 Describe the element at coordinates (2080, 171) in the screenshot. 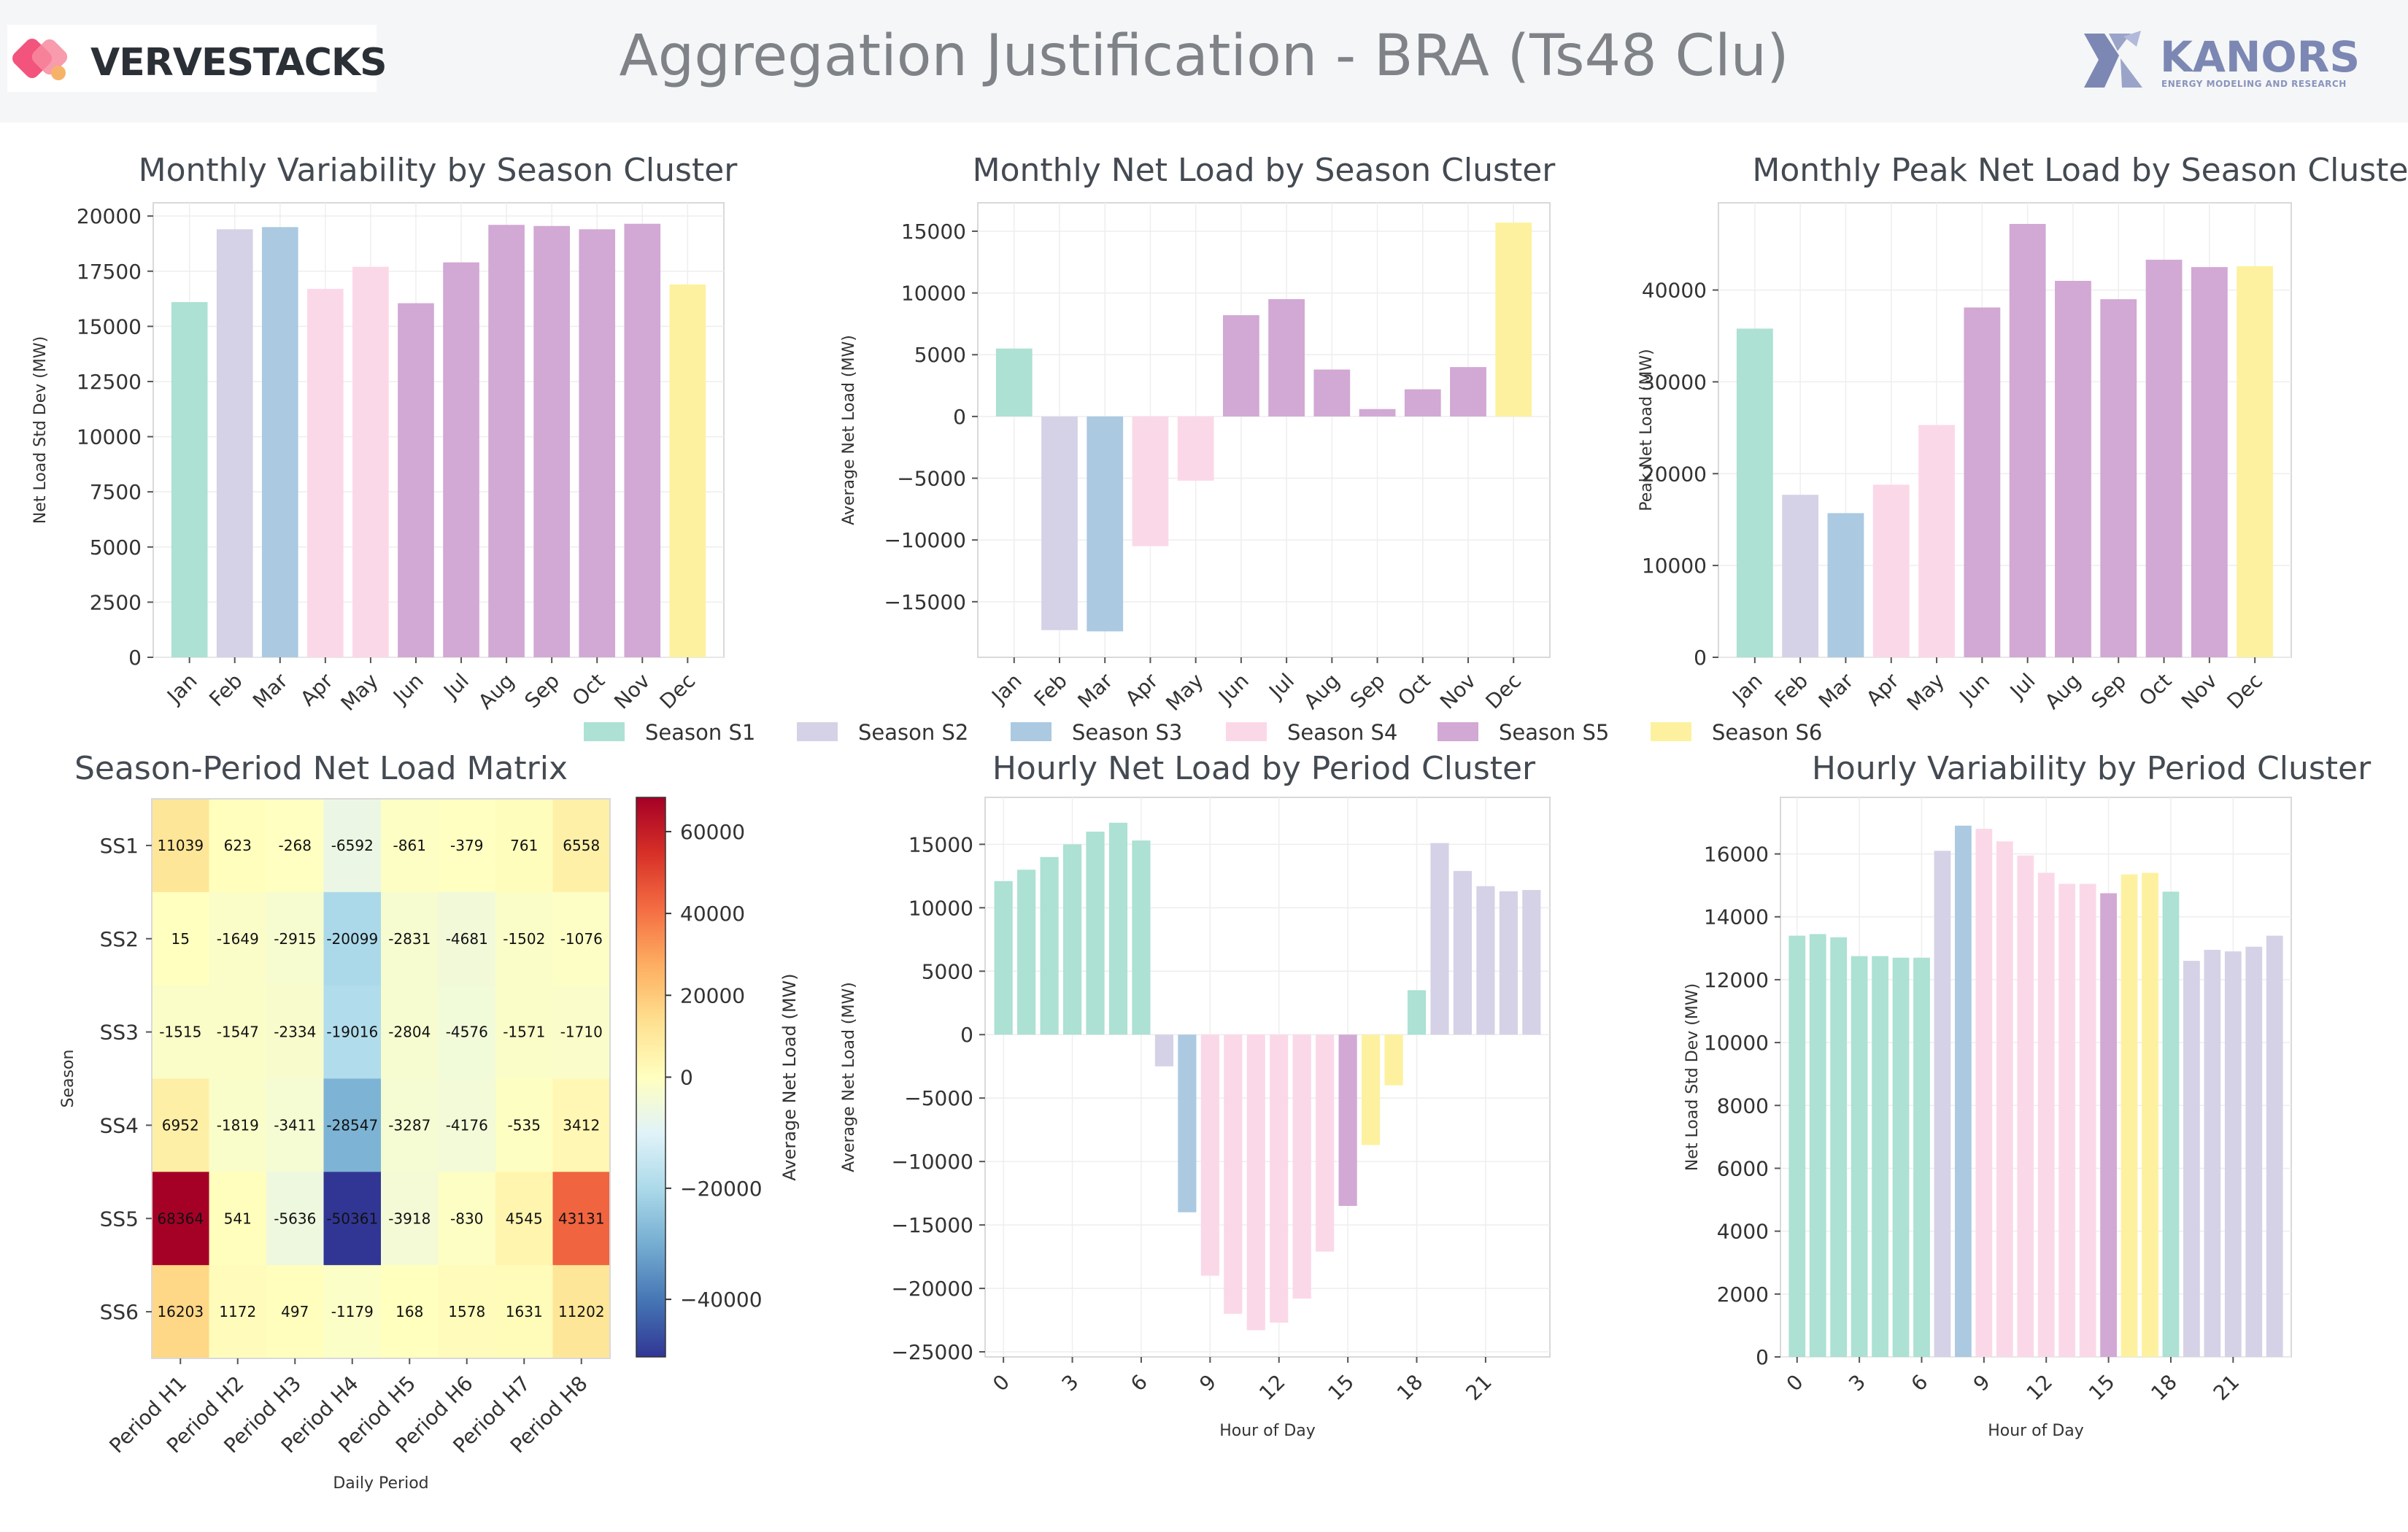

I see `monthly_peak-title: Monthly Peak Net Load by Season Cluster` at that location.